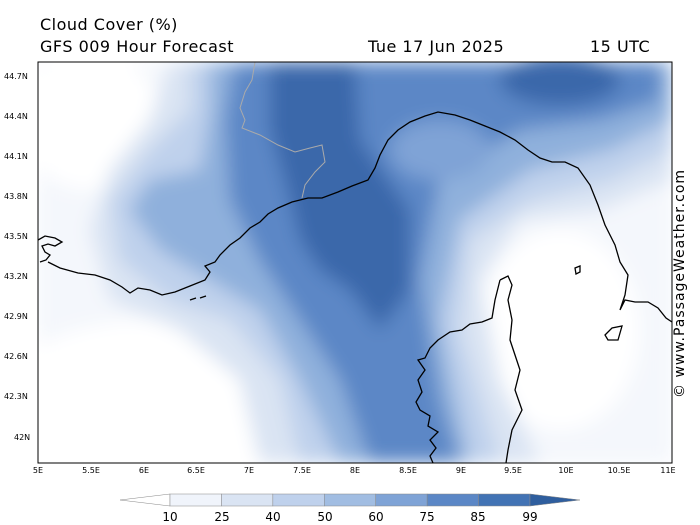  I want to click on lon-tick-label: 9E, so click(461, 470).